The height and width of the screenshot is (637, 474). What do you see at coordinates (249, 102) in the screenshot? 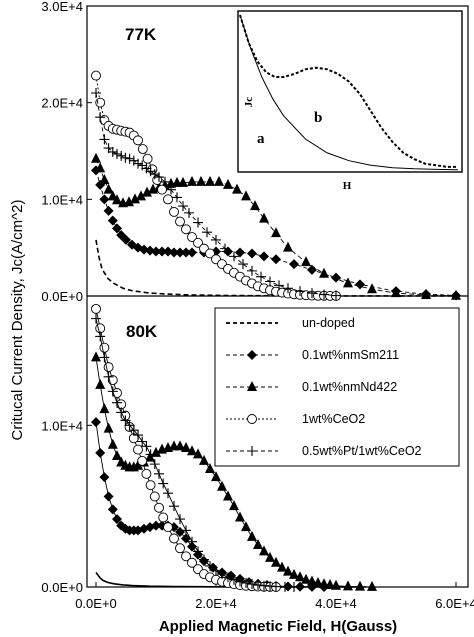
I see `inset-y-label: Jc` at bounding box center [249, 102].